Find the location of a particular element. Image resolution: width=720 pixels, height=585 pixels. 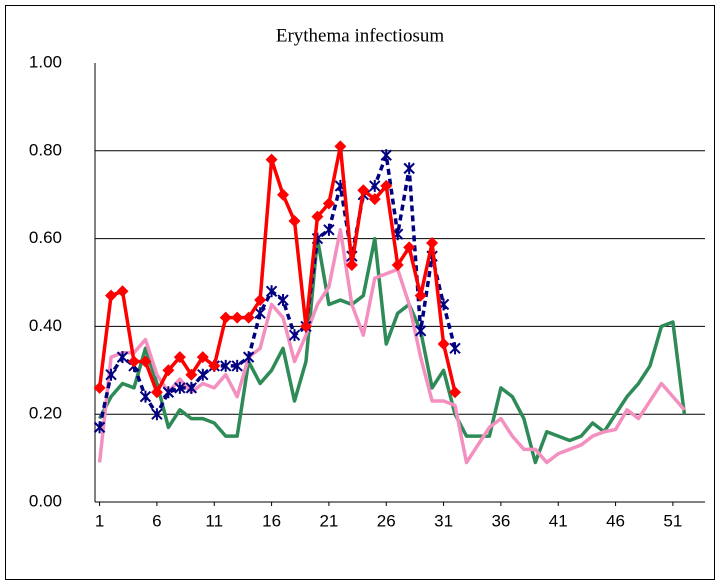

x-tick-label: 1 is located at coordinates (99, 520).